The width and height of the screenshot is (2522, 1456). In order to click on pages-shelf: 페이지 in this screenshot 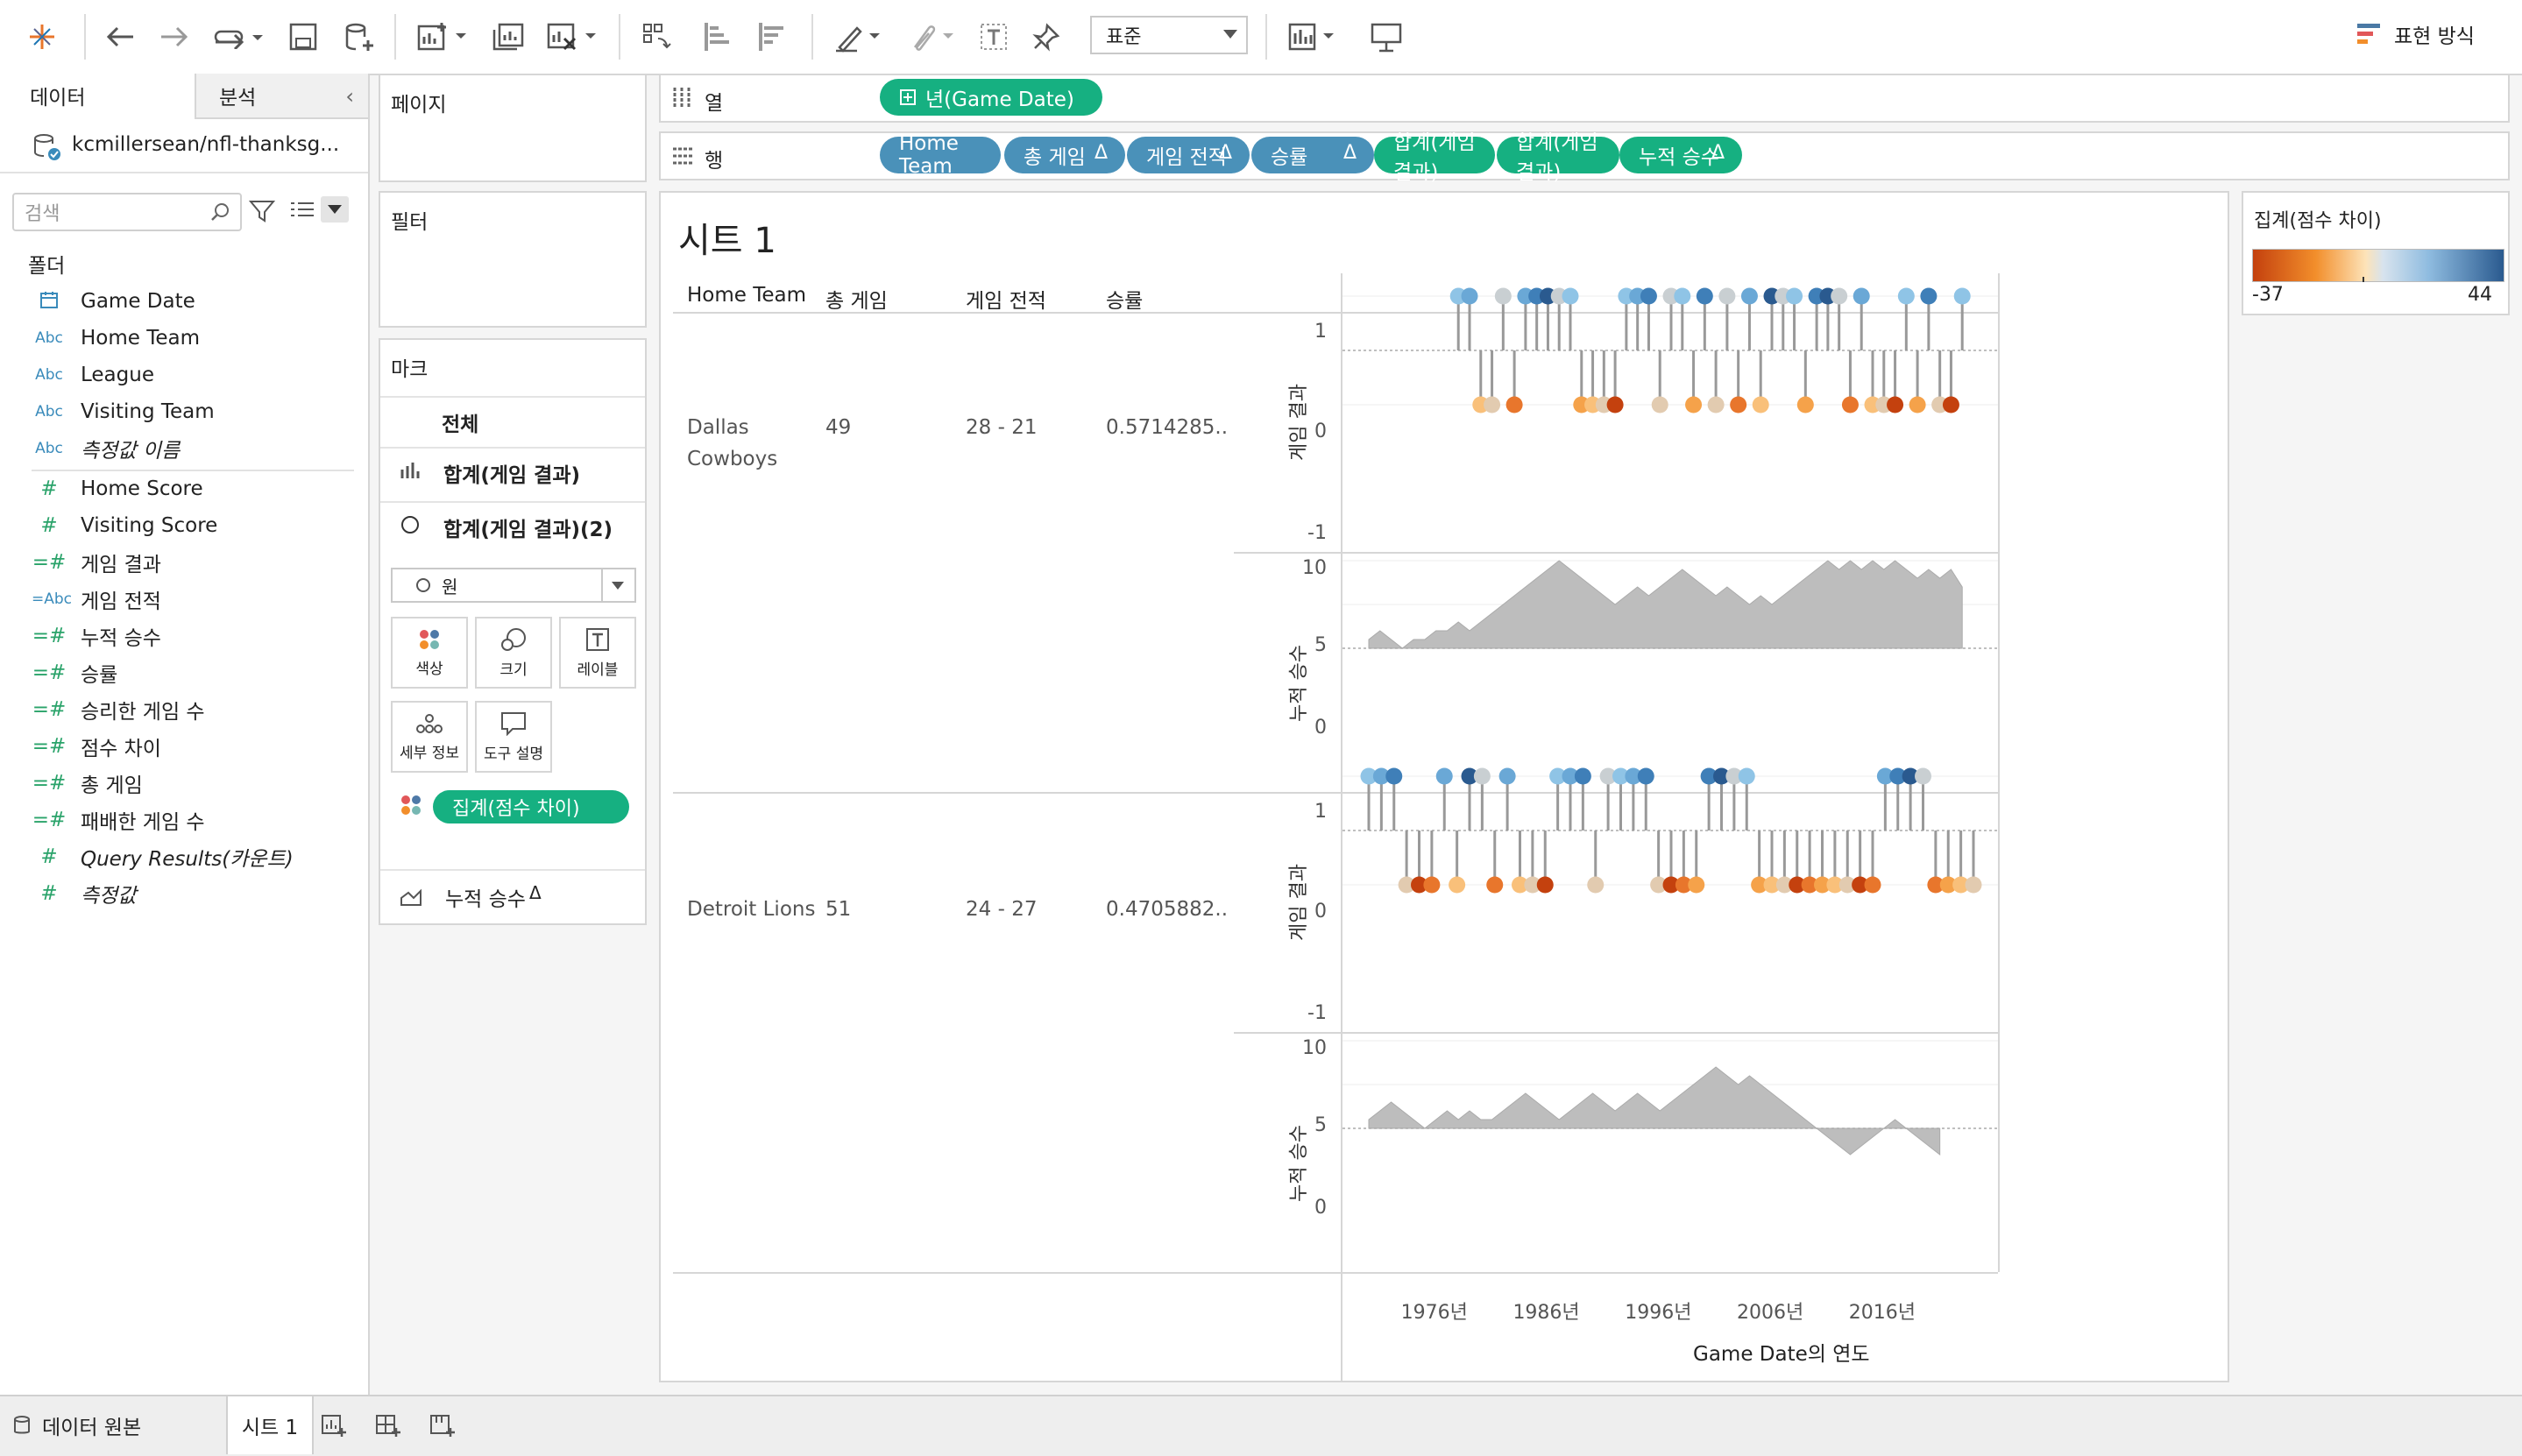, I will do `click(513, 128)`.